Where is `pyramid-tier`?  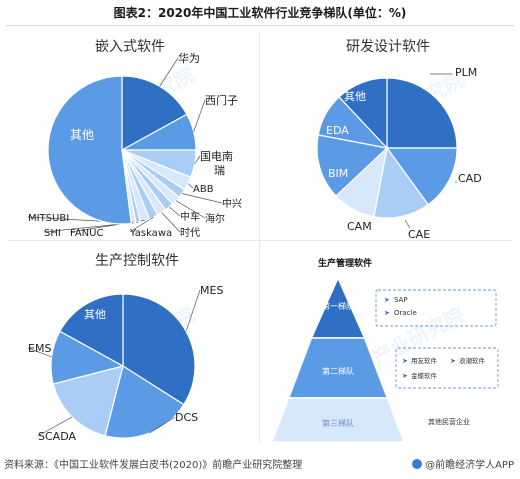 pyramid-tier is located at coordinates (338, 420).